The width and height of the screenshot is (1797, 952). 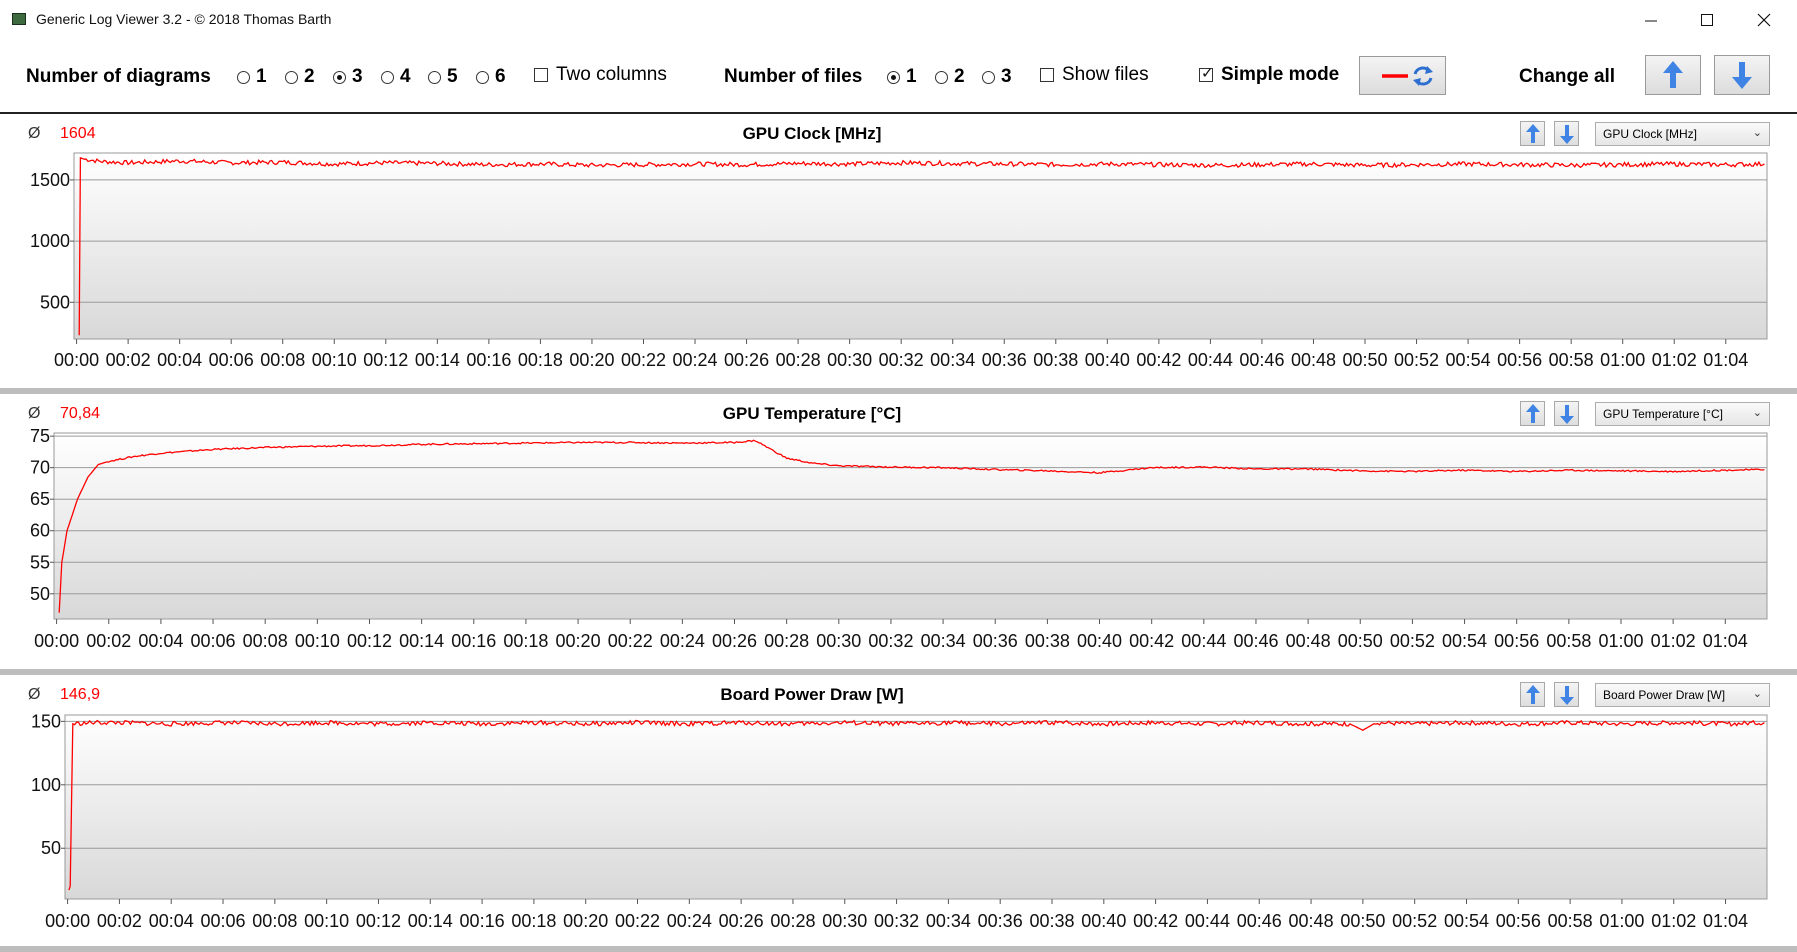 What do you see at coordinates (80, 413) in the screenshot?
I see `average-value: 70,84` at bounding box center [80, 413].